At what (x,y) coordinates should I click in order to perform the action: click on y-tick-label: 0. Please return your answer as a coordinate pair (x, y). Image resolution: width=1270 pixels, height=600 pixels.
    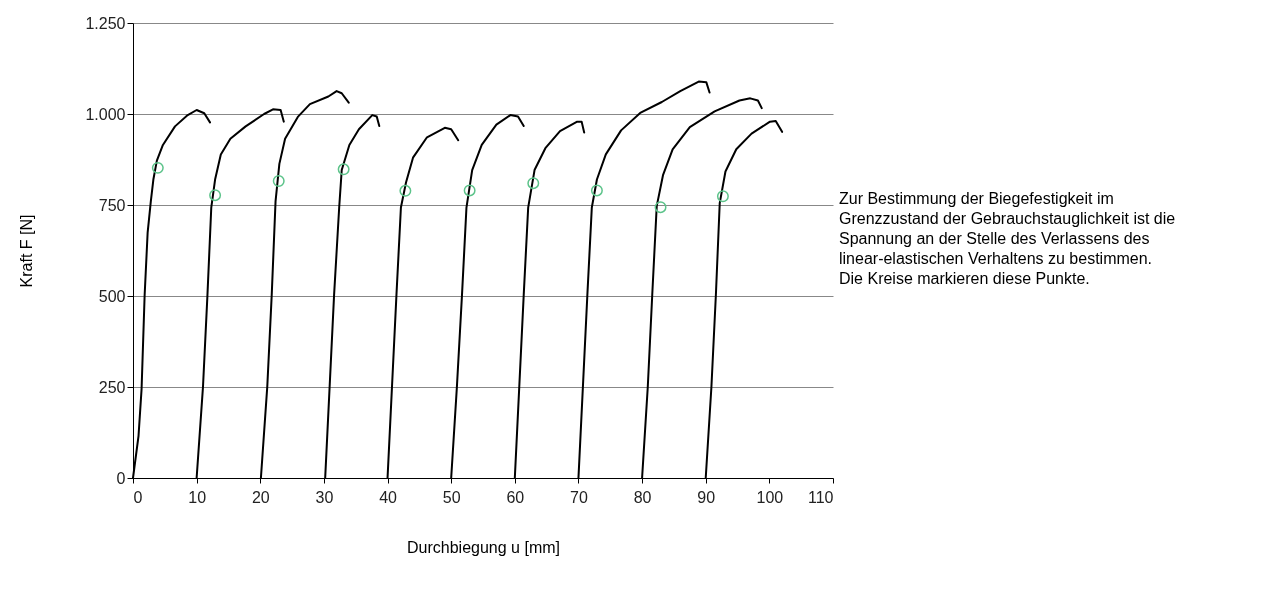
    Looking at the image, I should click on (121, 478).